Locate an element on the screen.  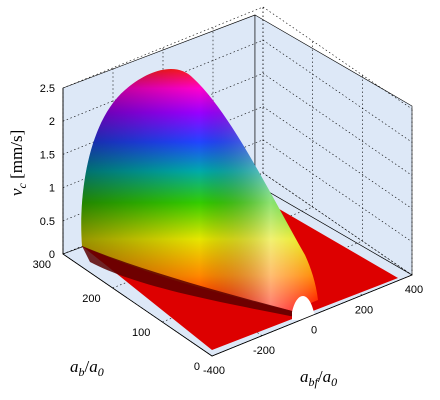
x-tick-label: 200 is located at coordinates (364, 310).